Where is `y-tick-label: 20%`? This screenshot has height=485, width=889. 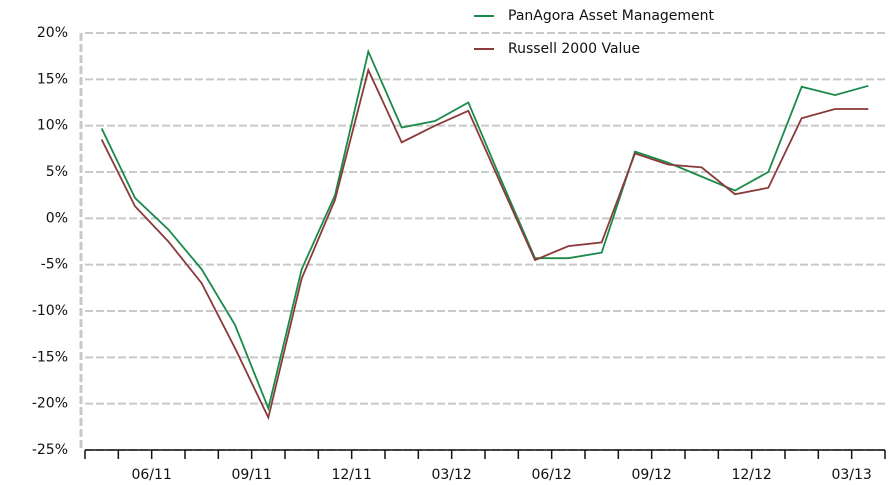 y-tick-label: 20% is located at coordinates (52, 33).